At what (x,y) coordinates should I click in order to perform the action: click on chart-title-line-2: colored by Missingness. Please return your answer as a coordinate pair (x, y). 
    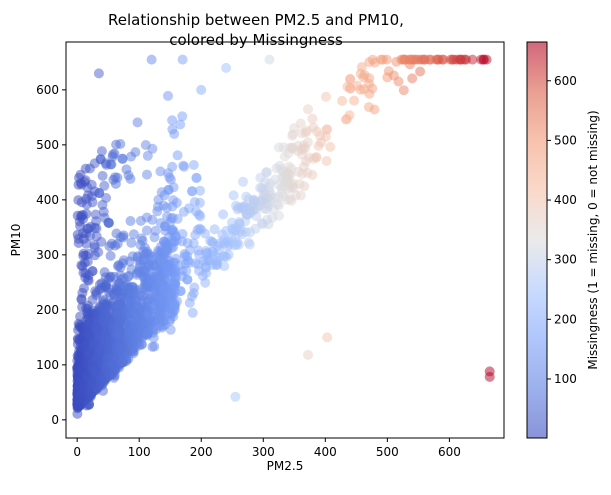
    Looking at the image, I should click on (256, 40).